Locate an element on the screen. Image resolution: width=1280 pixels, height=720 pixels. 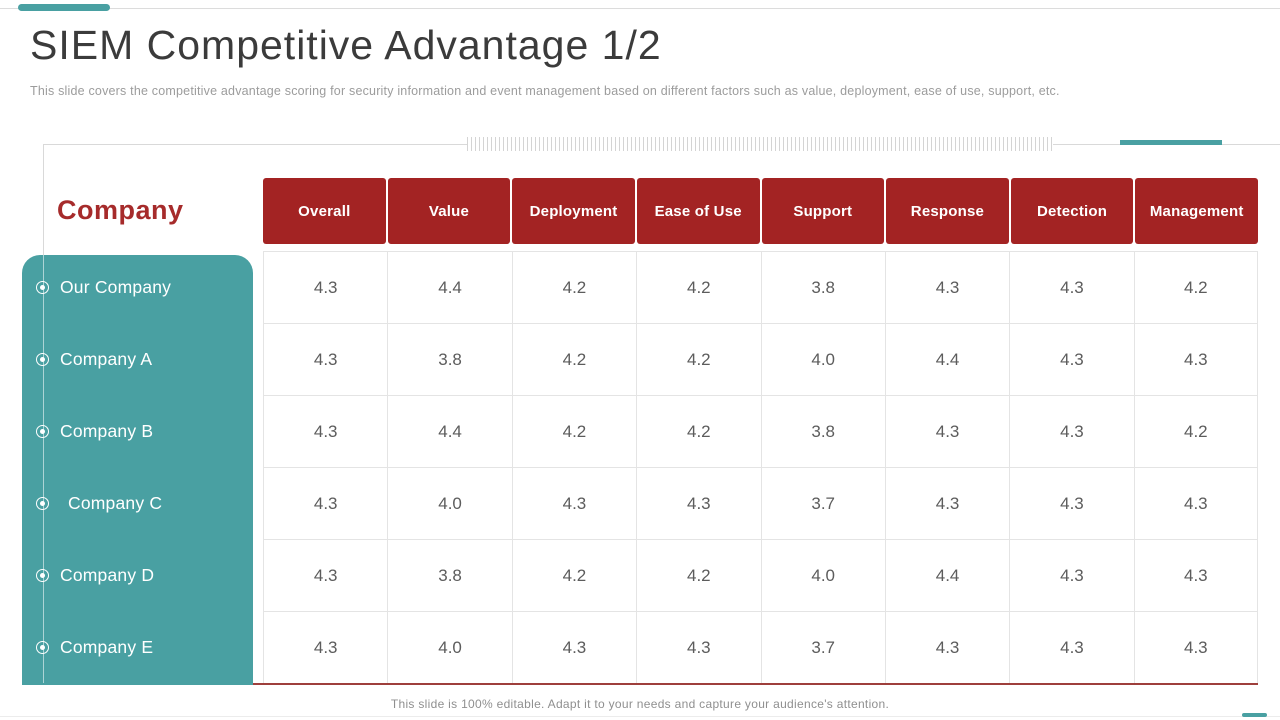
table-cell-company-b-detection: 4.3 is located at coordinates (1071, 431).